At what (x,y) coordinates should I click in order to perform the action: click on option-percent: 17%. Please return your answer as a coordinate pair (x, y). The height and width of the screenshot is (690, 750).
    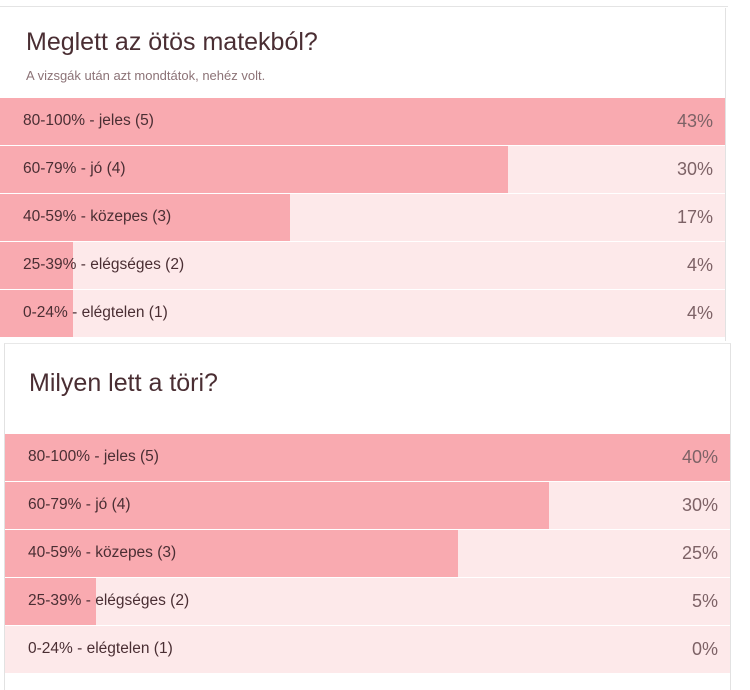
    Looking at the image, I should click on (694, 217).